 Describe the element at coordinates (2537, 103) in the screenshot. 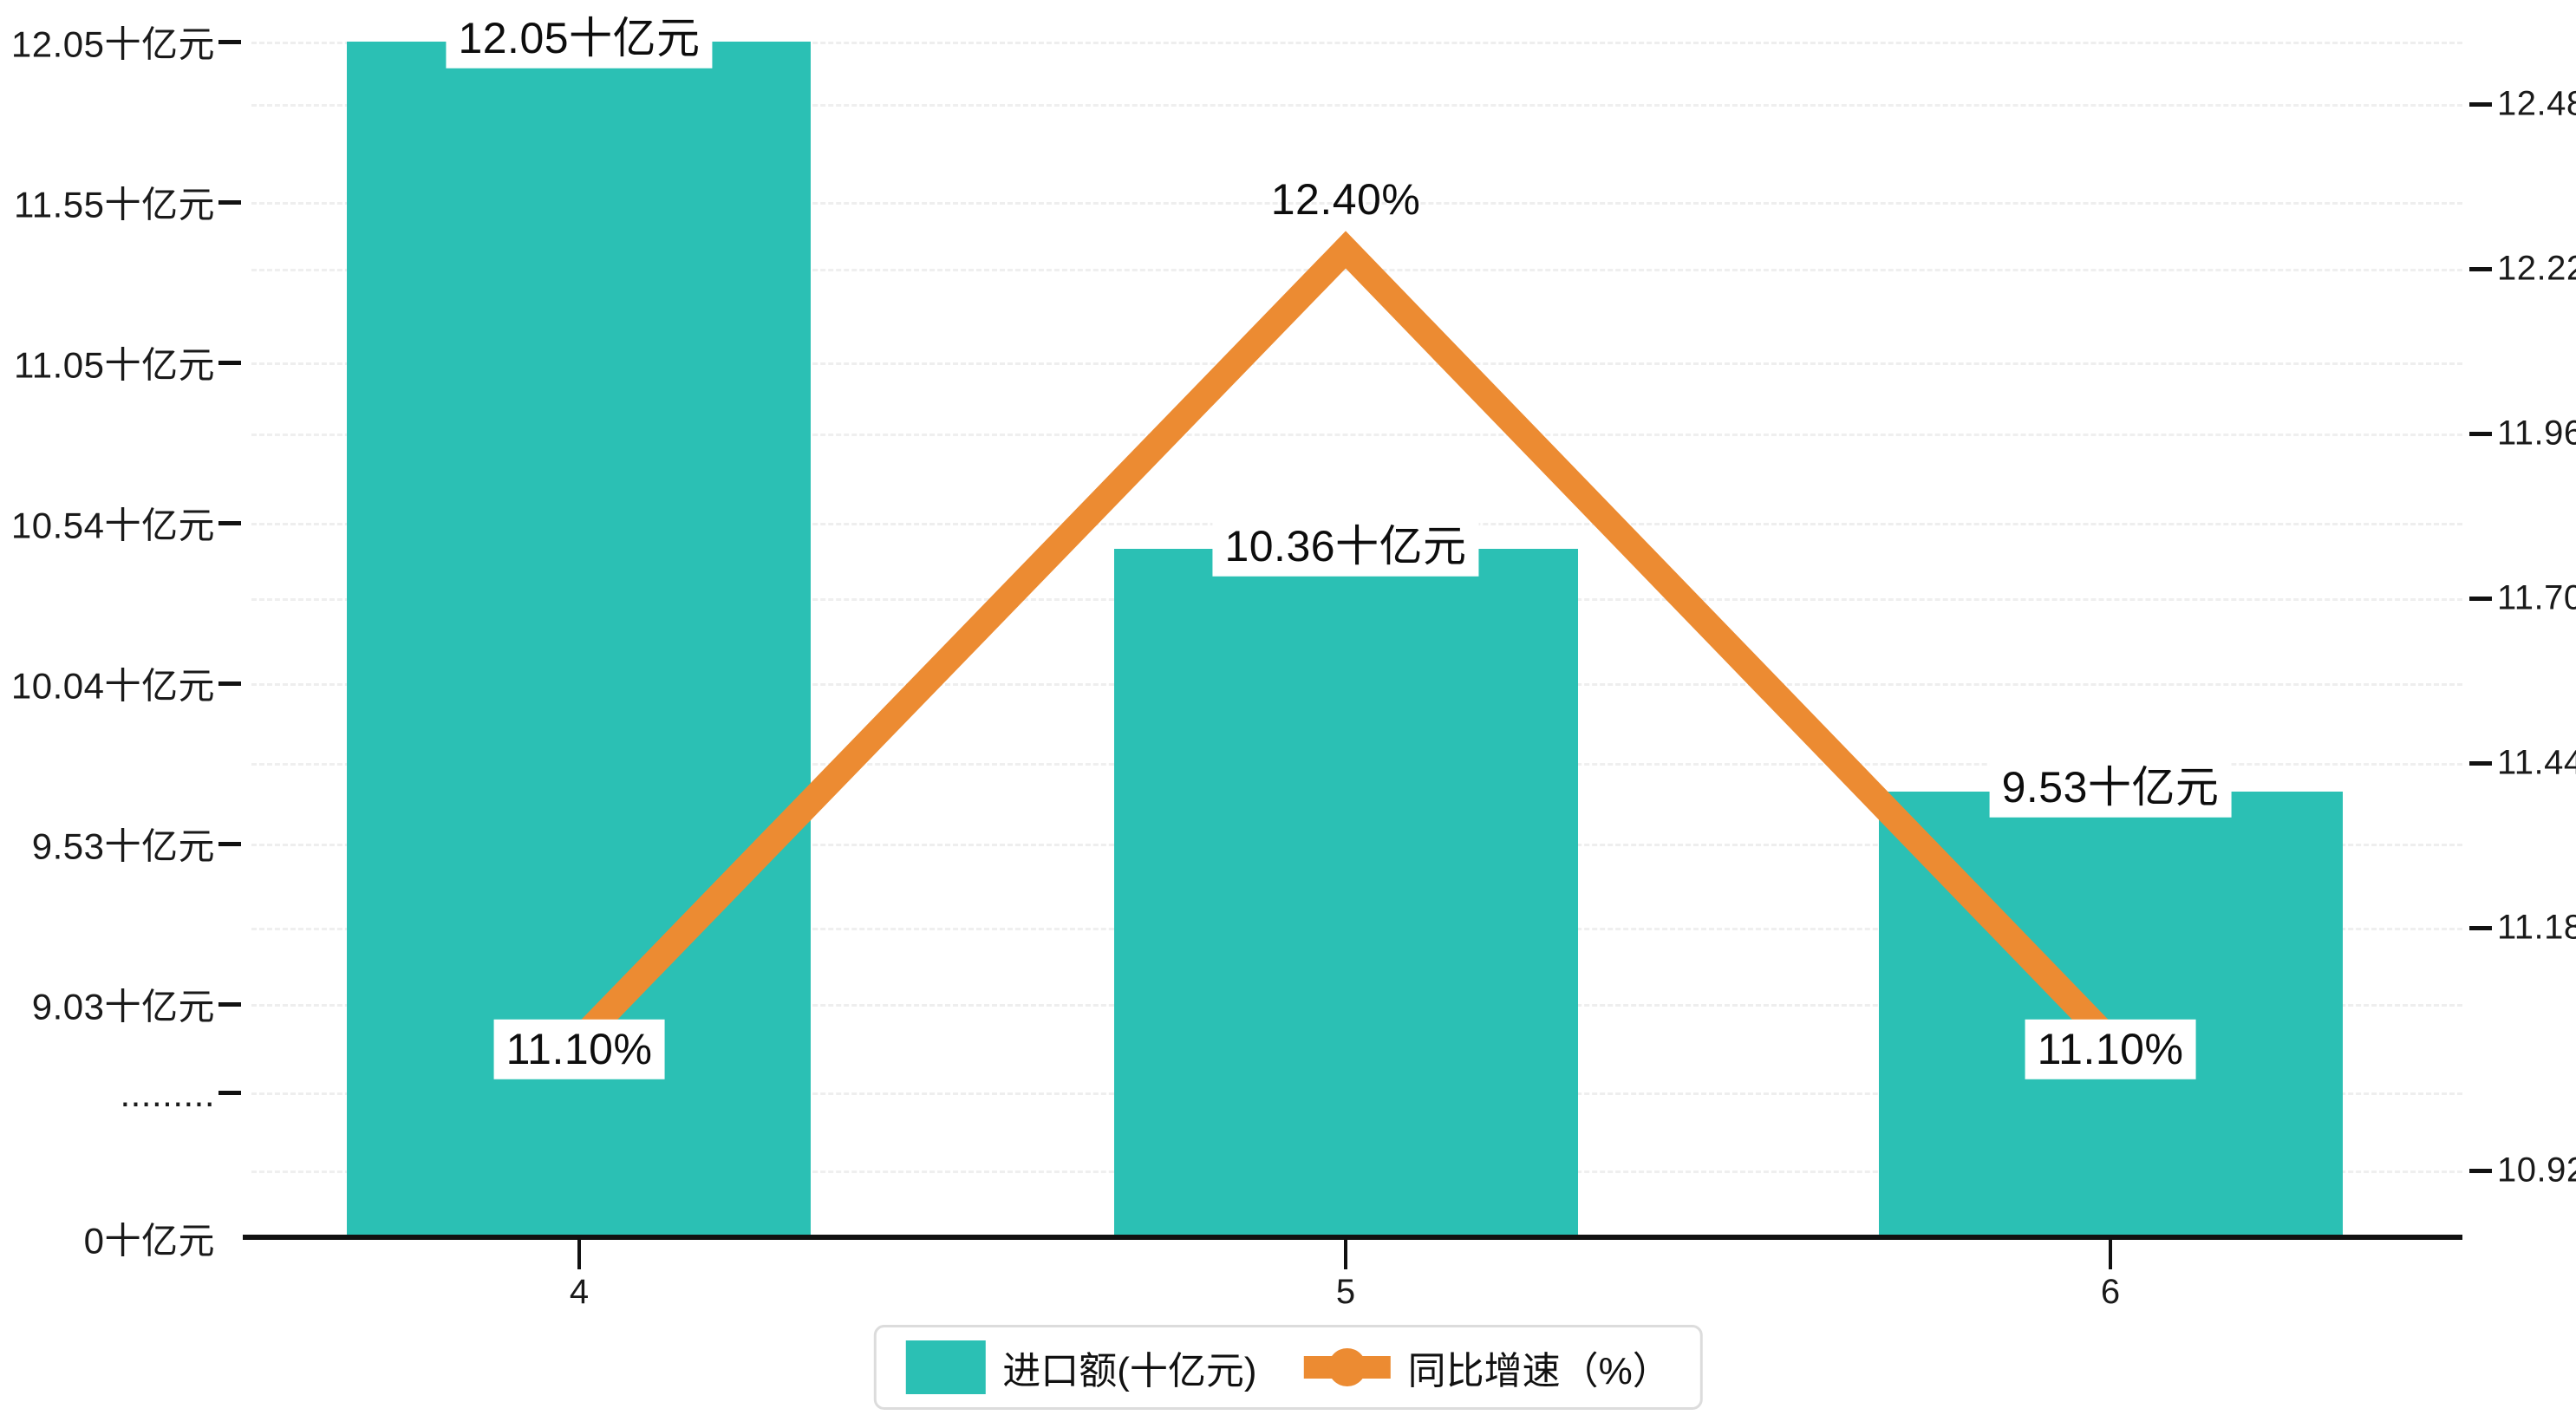

I see `right-axis-tick-label: 12.48` at that location.